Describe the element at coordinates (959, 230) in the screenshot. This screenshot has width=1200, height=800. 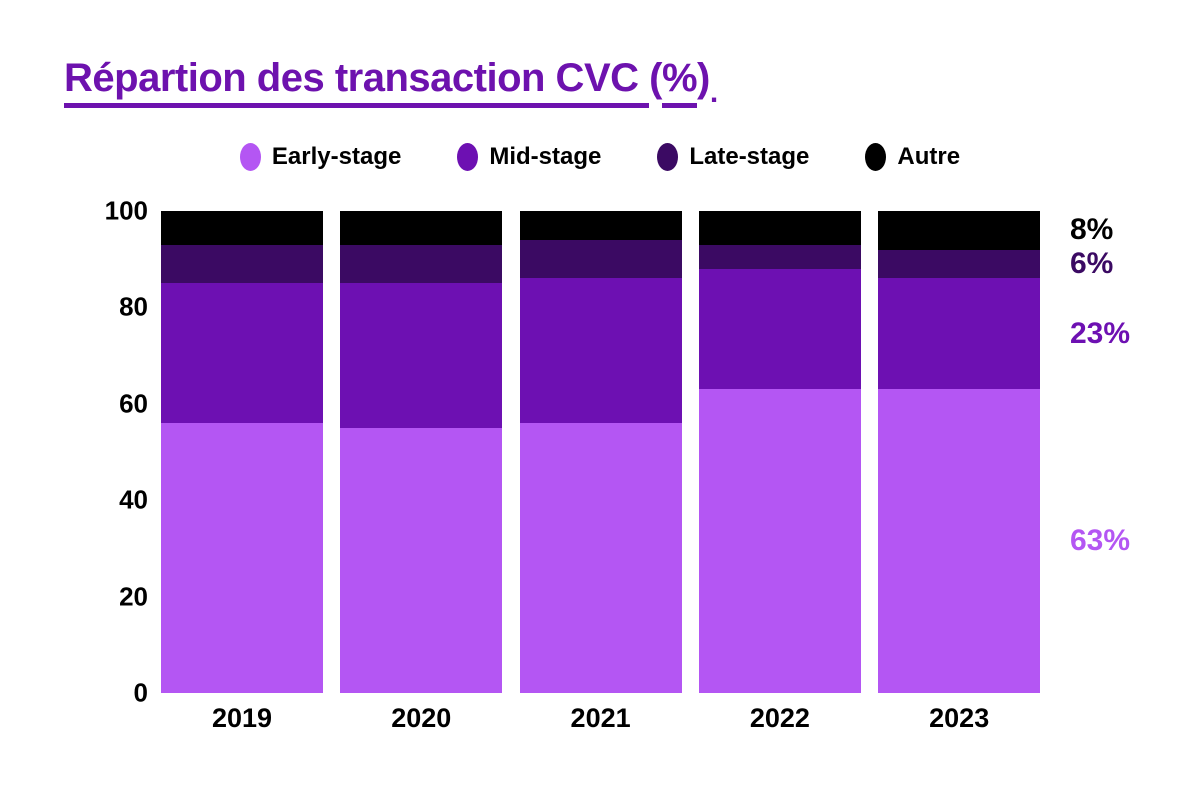
I see `bar-segment-2023-autre` at that location.